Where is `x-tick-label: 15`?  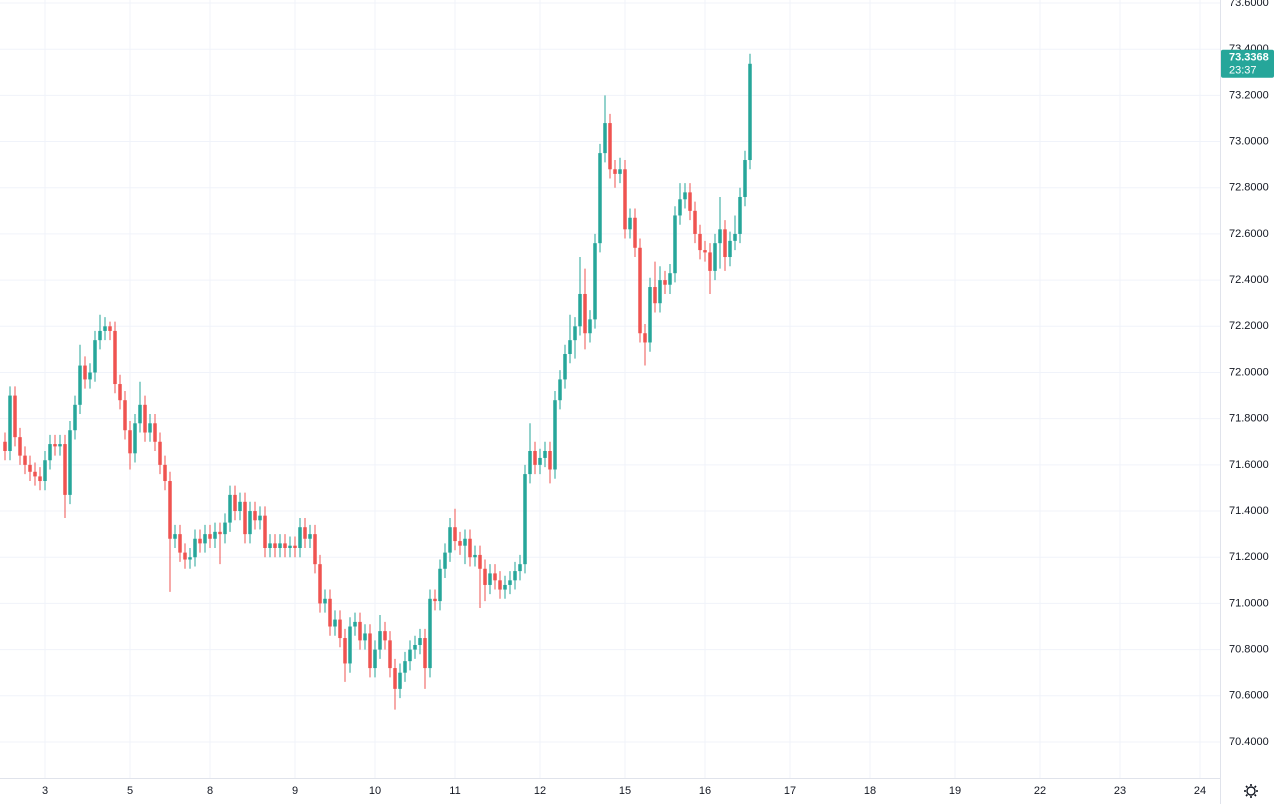 x-tick-label: 15 is located at coordinates (625, 791).